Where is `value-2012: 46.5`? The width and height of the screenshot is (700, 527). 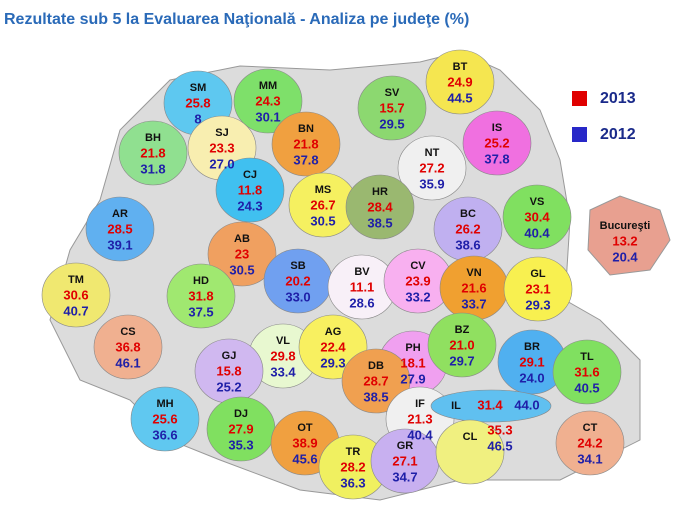 value-2012: 46.5 is located at coordinates (499, 445).